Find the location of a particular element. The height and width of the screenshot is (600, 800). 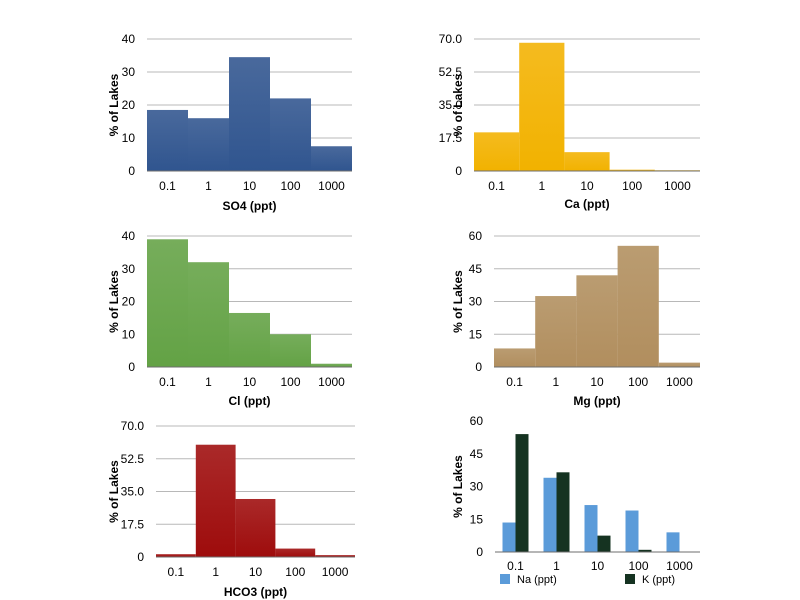

legend-label: K (ppt) is located at coordinates (658, 580).